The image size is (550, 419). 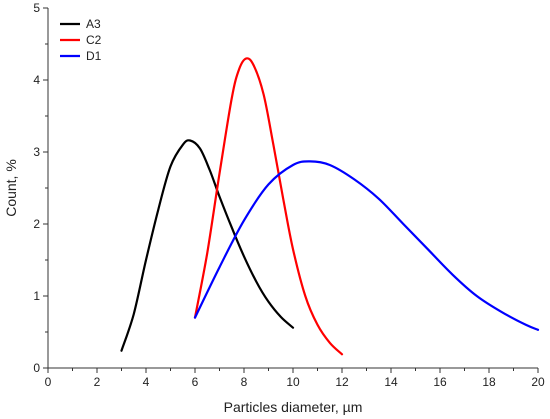 What do you see at coordinates (244, 382) in the screenshot?
I see `x-tick-label: 8` at bounding box center [244, 382].